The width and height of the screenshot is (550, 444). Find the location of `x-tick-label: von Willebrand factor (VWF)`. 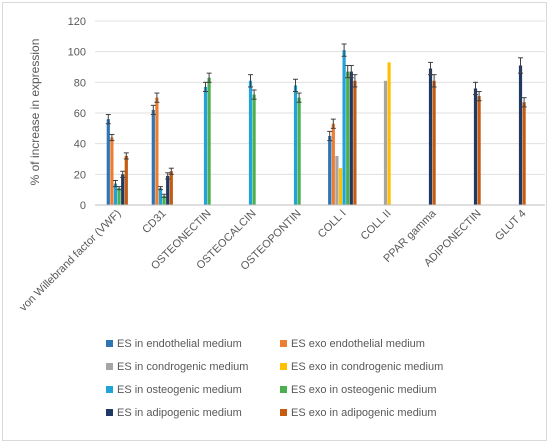

x-tick-label: von Willebrand factor (VWF) is located at coordinates (70, 261).